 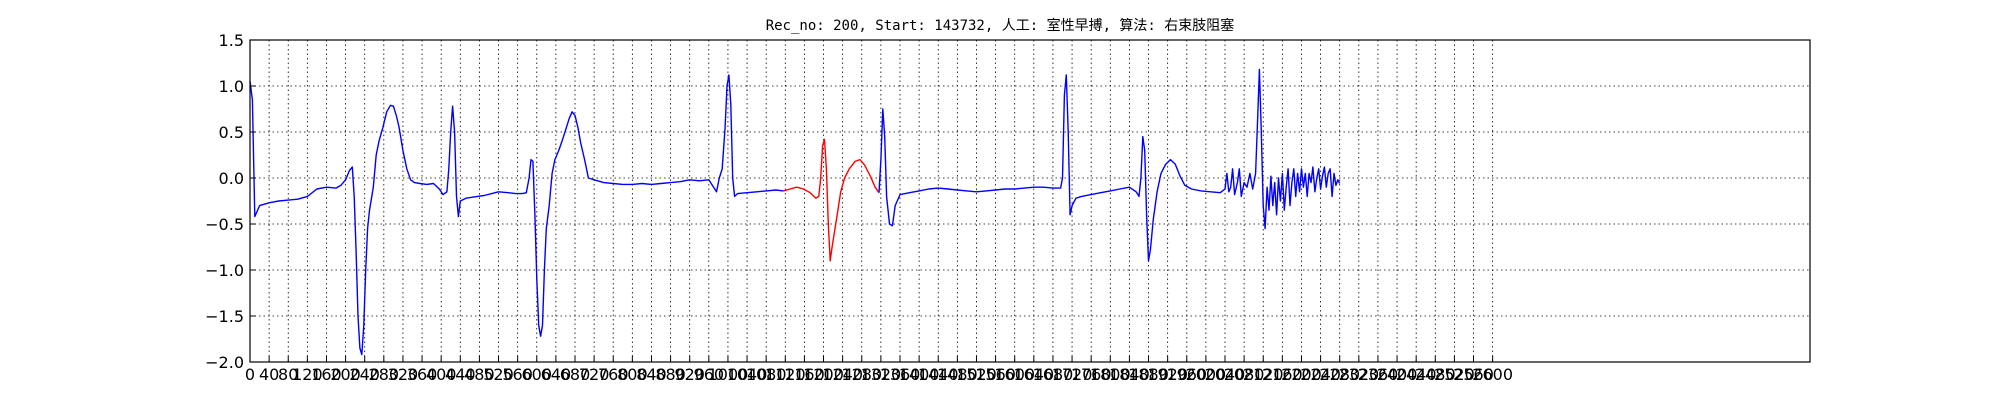 I want to click on x-tick-label: 1080, so click(x=766, y=374).